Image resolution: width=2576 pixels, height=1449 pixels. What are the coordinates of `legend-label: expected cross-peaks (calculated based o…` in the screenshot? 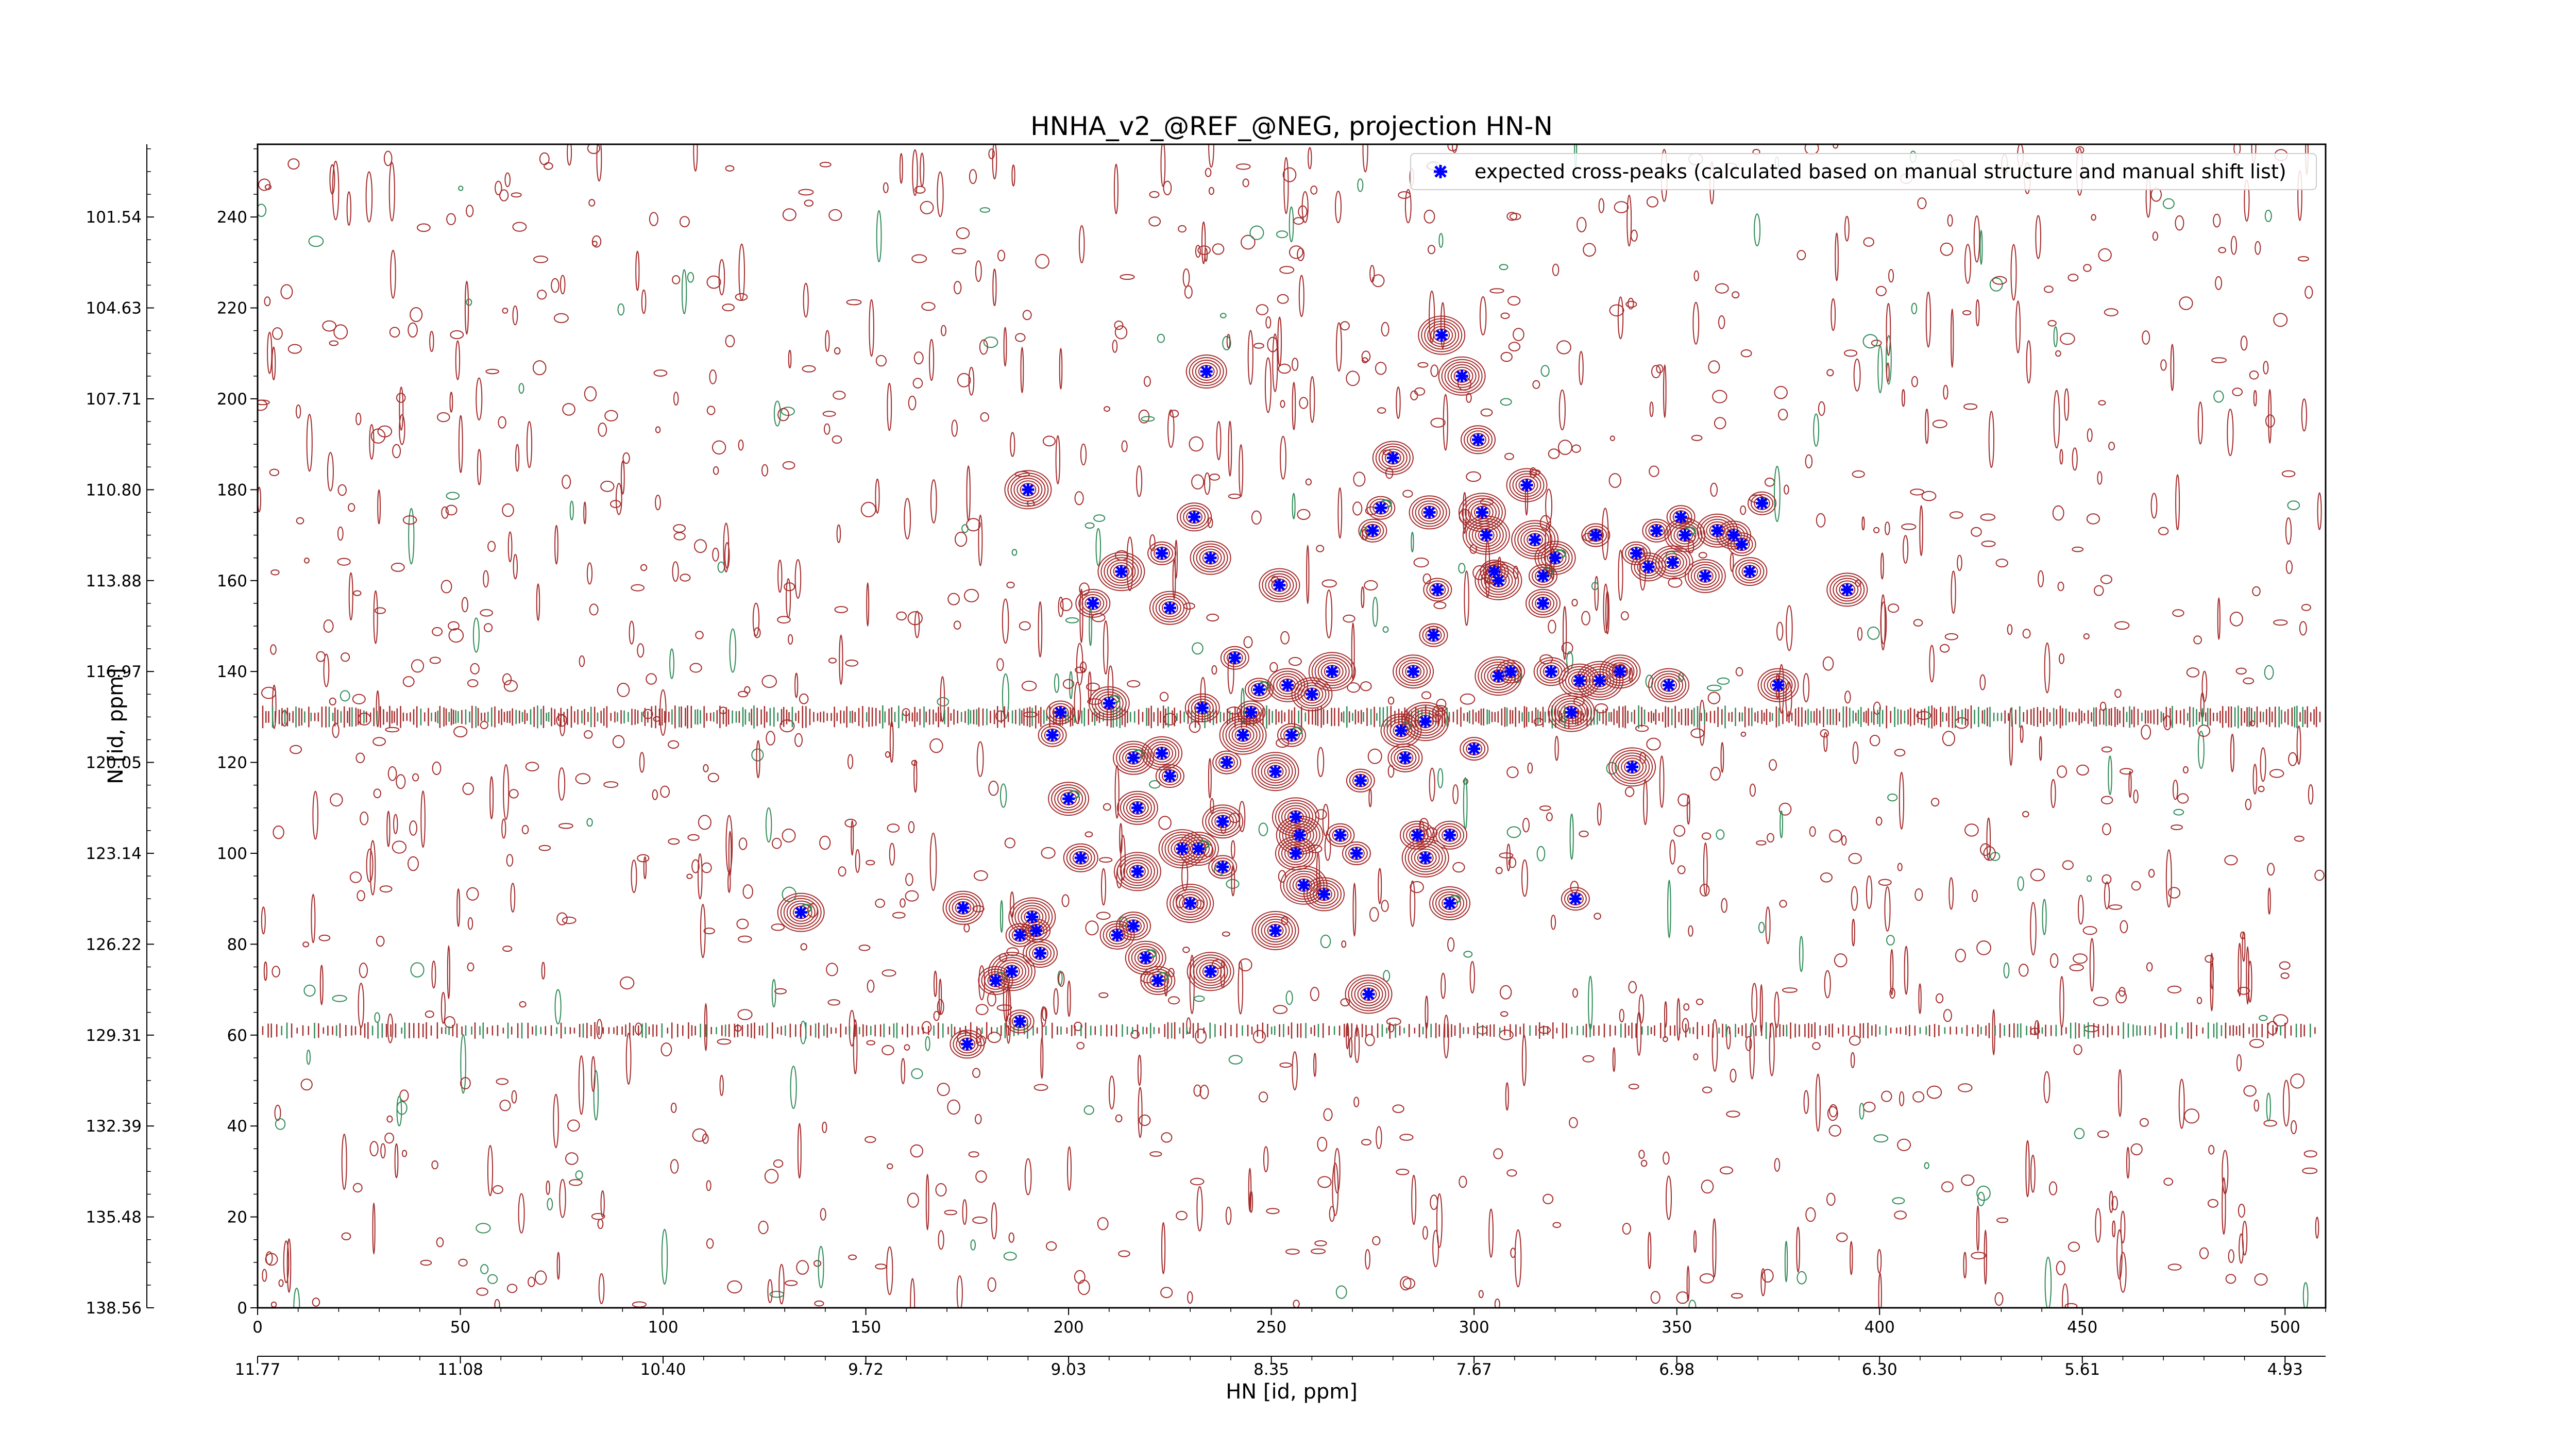 It's located at (1880, 171).